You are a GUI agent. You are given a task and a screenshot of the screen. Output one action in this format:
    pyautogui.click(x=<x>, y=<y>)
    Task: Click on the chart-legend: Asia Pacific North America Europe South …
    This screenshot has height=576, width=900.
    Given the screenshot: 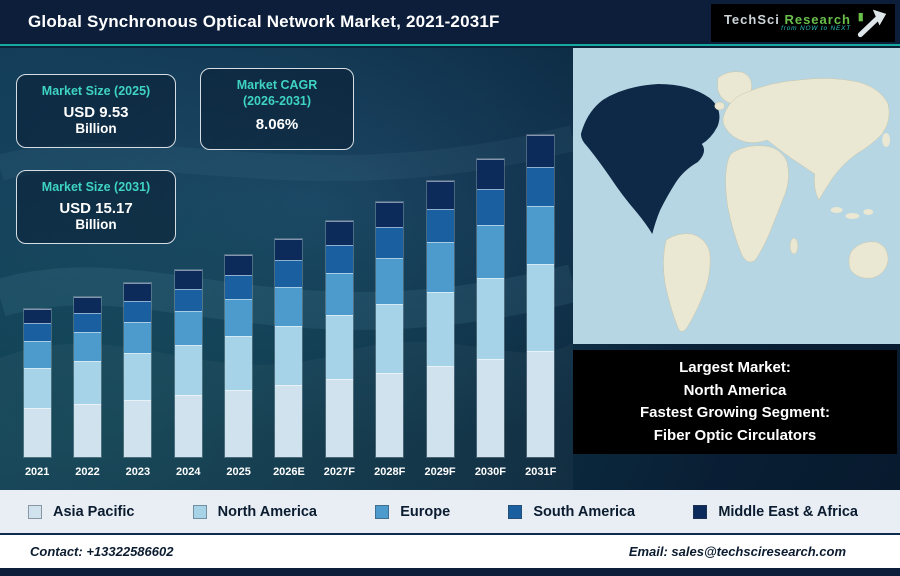 What is the action you would take?
    pyautogui.click(x=450, y=511)
    